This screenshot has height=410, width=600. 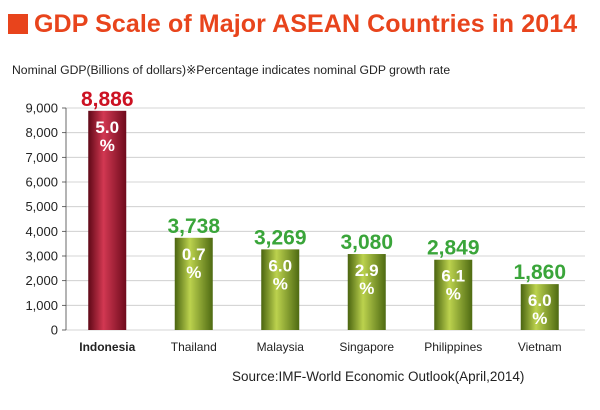 What do you see at coordinates (41, 132) in the screenshot?
I see `y-tick-label: 8,000` at bounding box center [41, 132].